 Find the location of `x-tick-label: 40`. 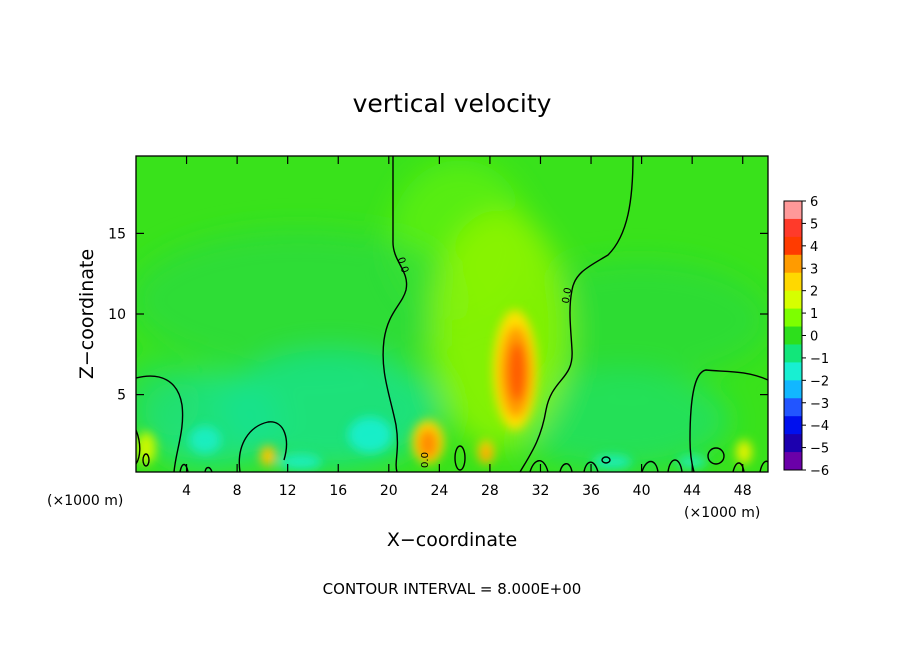

x-tick-label: 40 is located at coordinates (642, 491).